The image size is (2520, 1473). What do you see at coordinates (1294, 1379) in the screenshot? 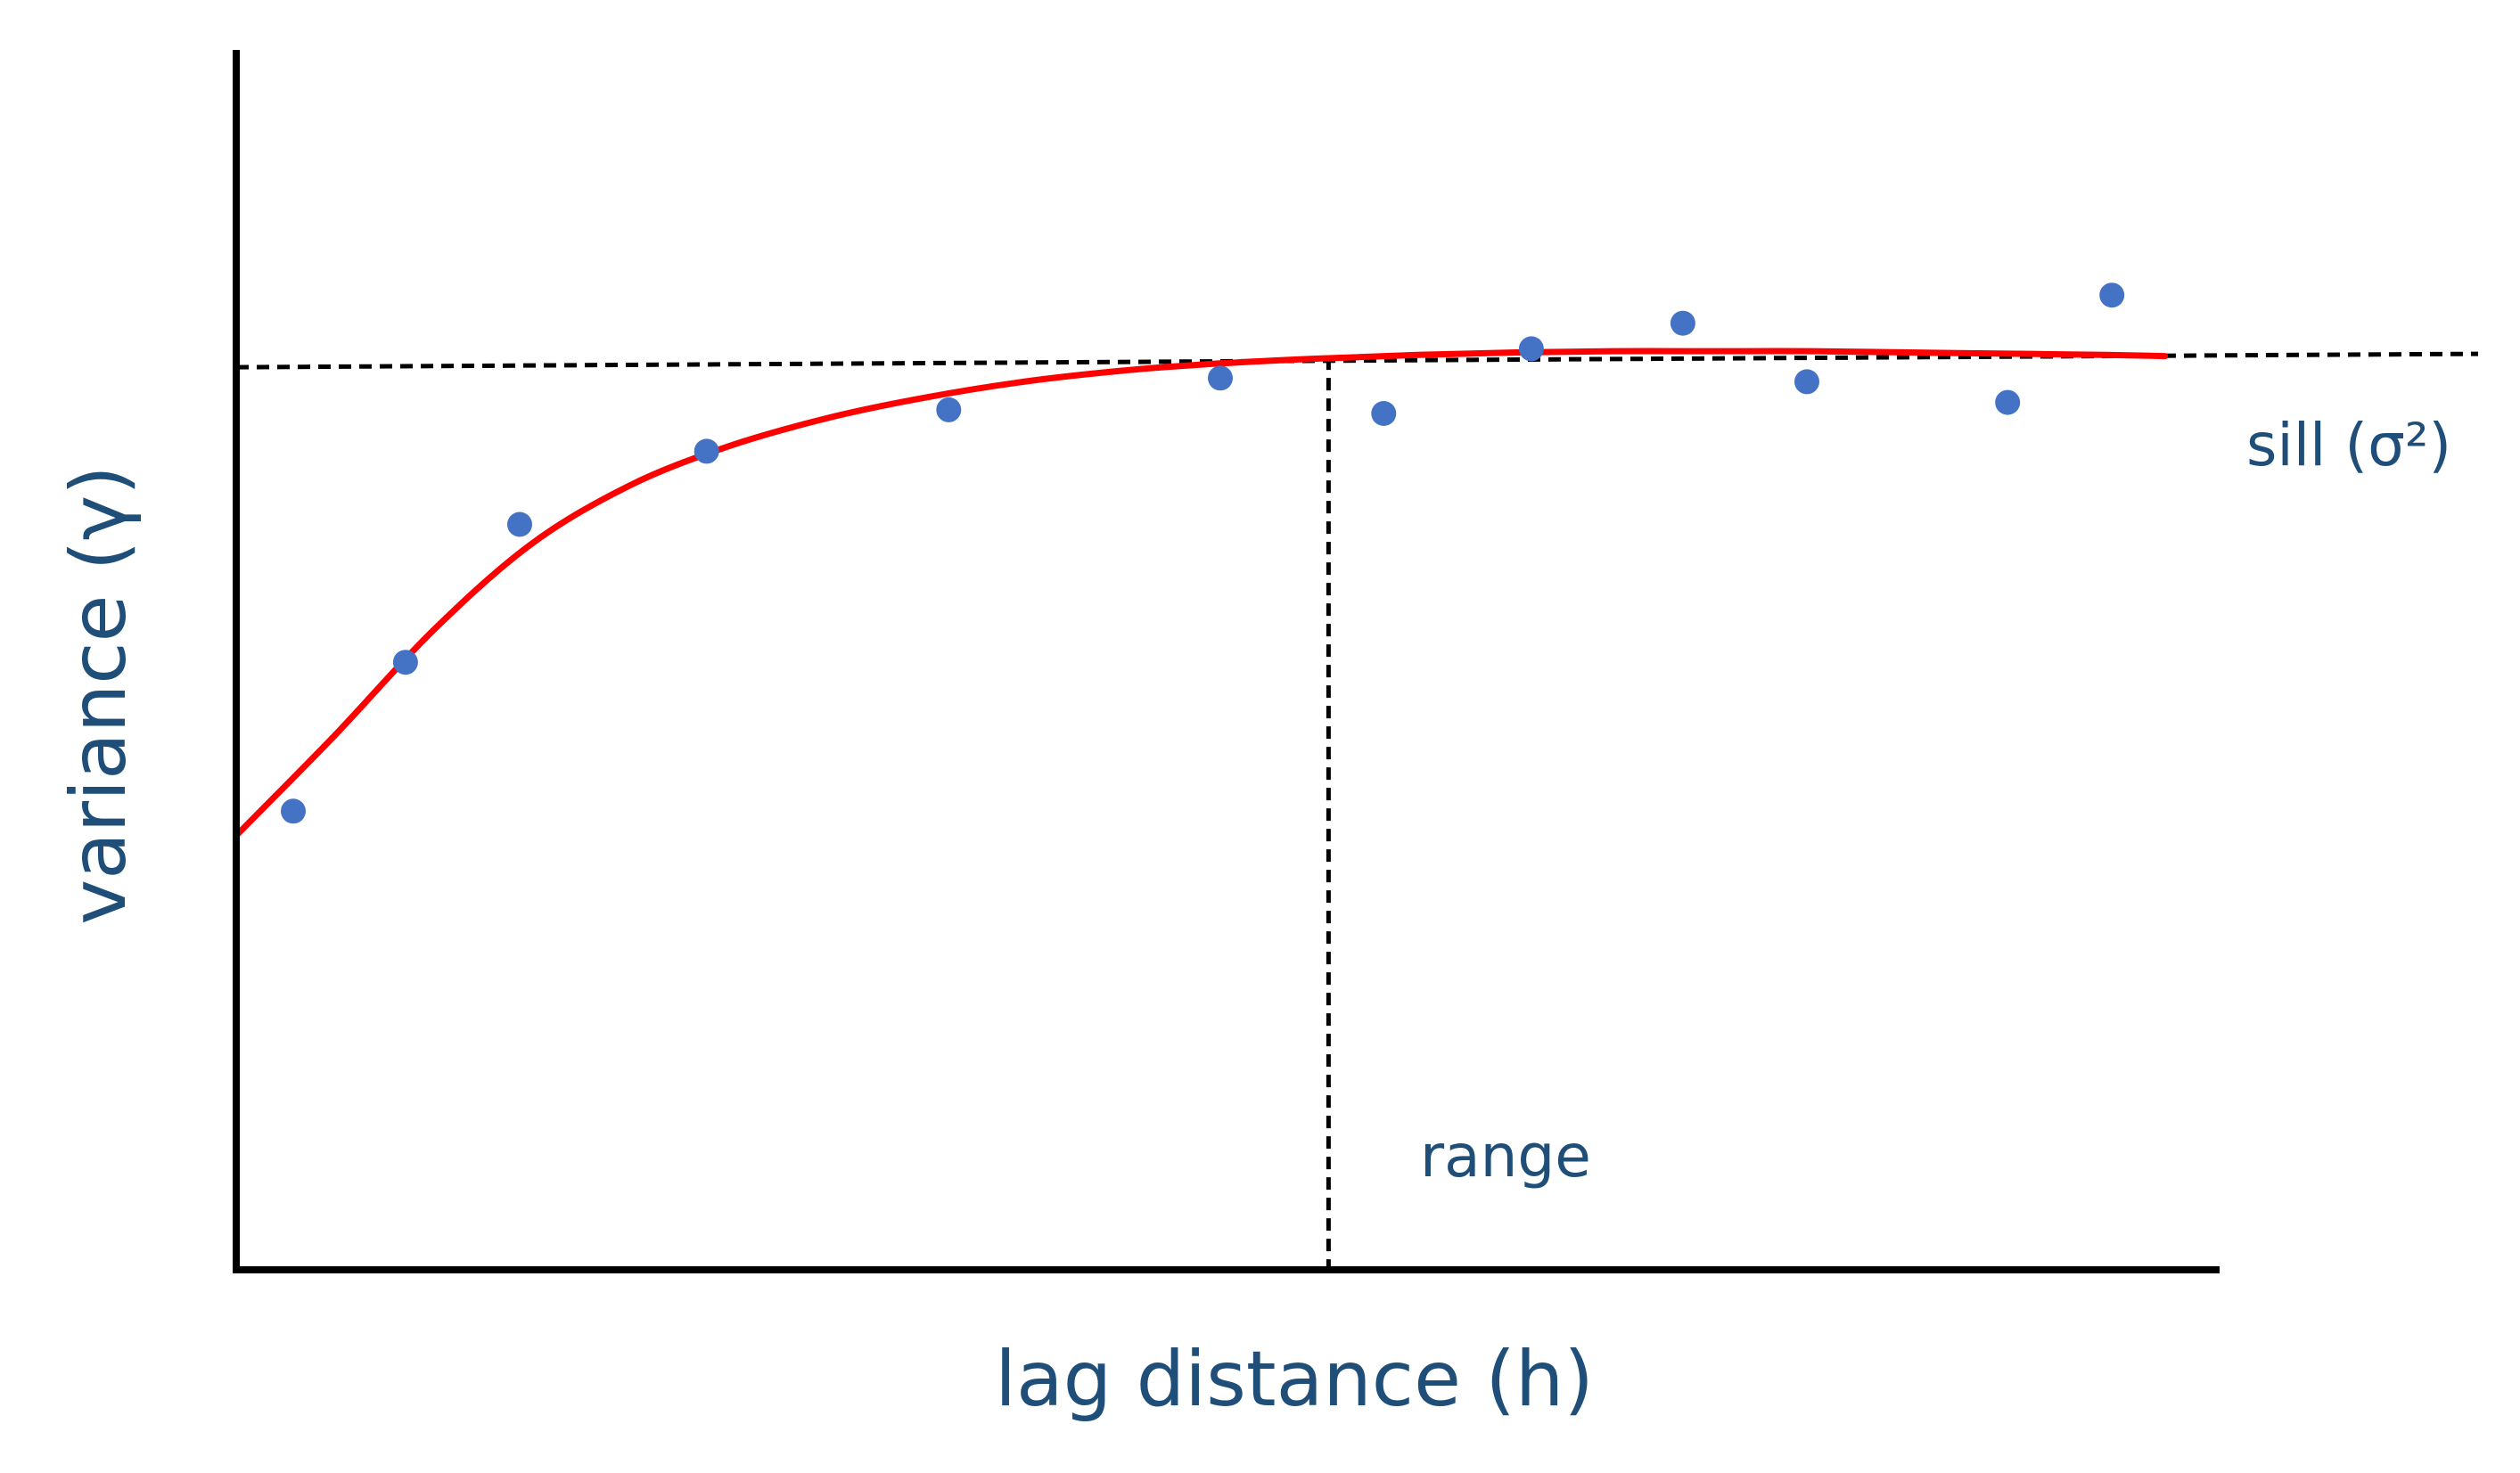
I see `x-axis-title: lag distance (h)` at bounding box center [1294, 1379].